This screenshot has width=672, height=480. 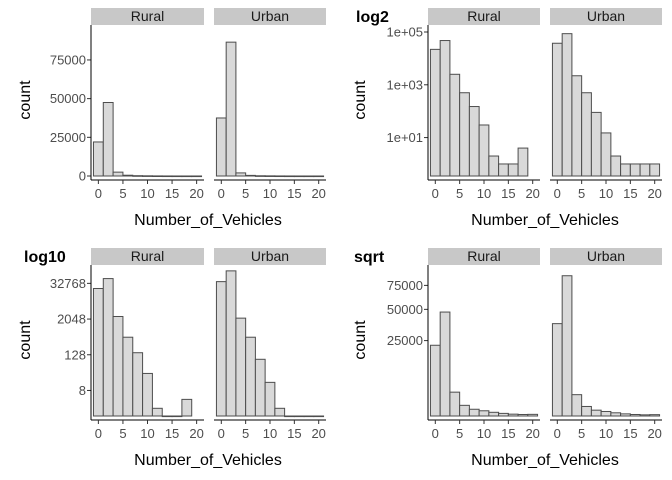 What do you see at coordinates (405, 340) in the screenshot?
I see `y-tick-label: 25000` at bounding box center [405, 340].